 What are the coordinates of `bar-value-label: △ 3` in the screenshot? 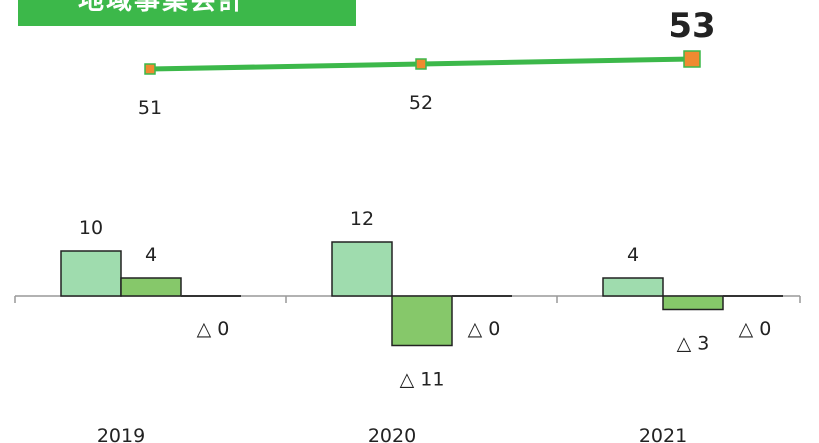 It's located at (693, 344).